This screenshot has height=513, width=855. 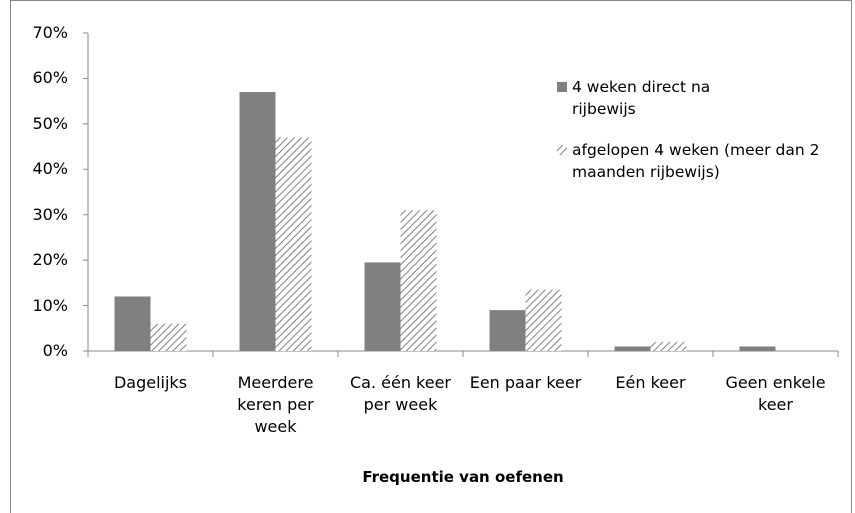 What do you see at coordinates (463, 477) in the screenshot?
I see `x-axis-title: Frequentie van oefenen` at bounding box center [463, 477].